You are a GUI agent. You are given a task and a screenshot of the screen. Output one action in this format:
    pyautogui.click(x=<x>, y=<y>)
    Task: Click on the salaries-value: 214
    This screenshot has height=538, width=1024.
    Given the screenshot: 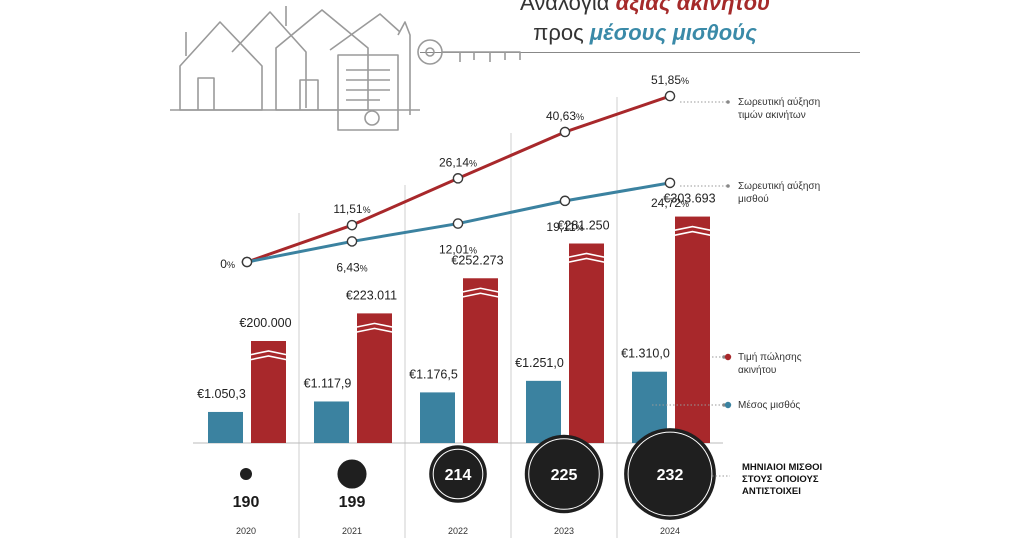 What is the action you would take?
    pyautogui.click(x=458, y=475)
    